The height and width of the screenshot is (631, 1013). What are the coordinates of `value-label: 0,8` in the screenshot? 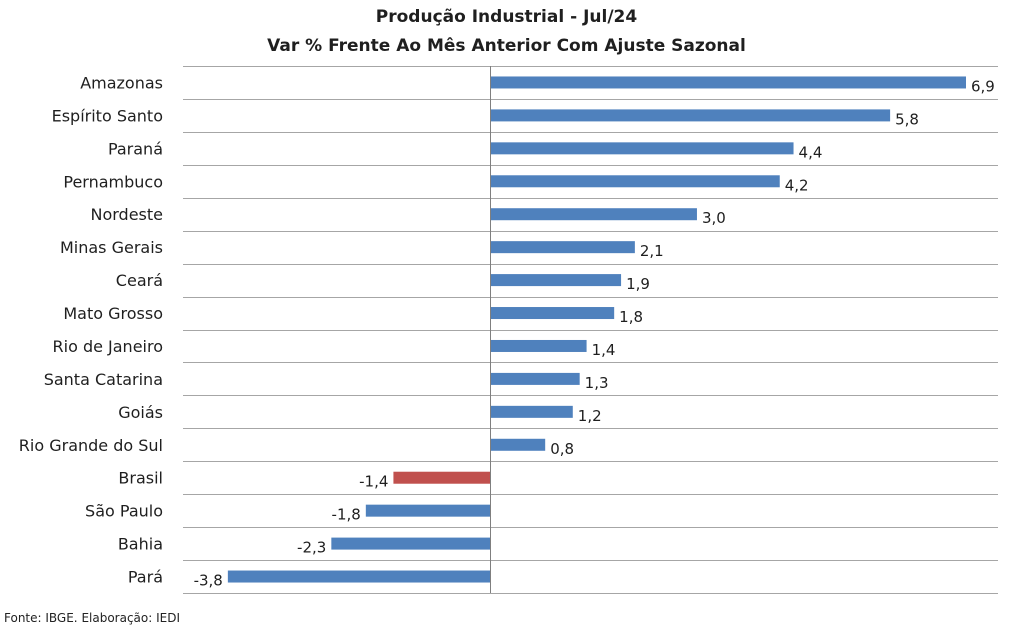 It's located at (562, 449).